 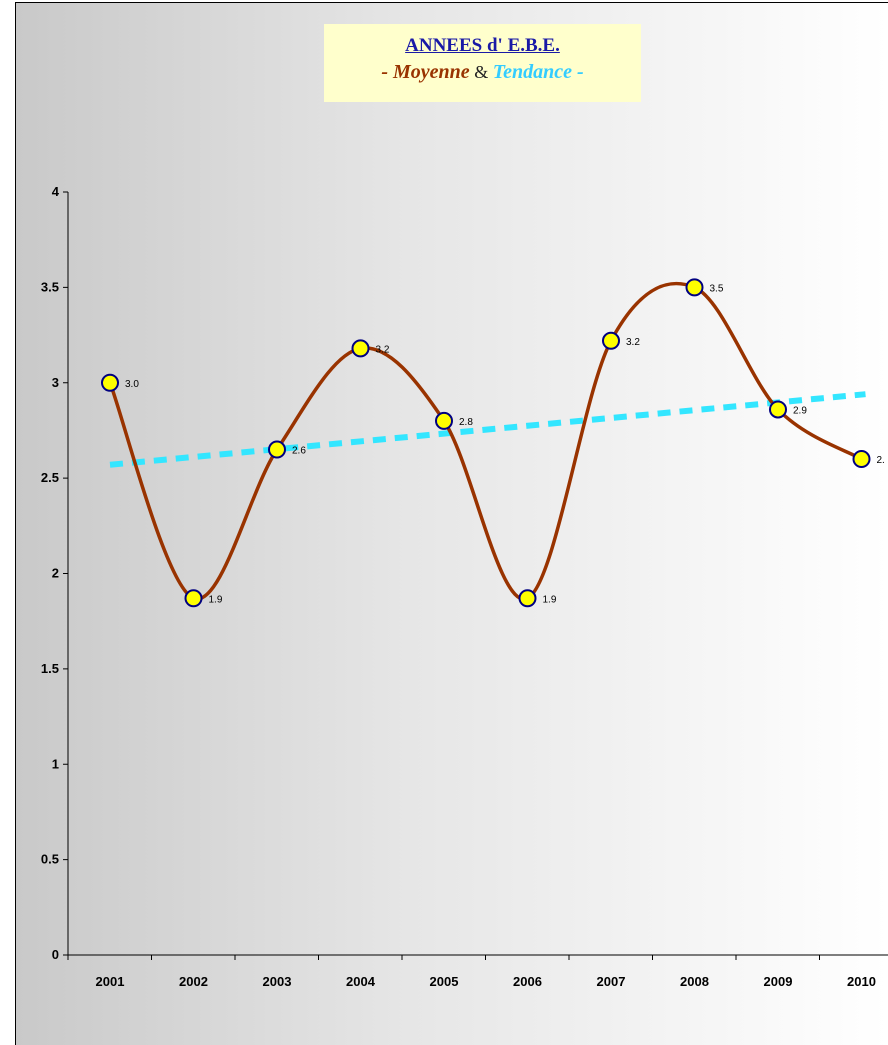 I want to click on y-tick-label: 2.5, so click(x=50, y=477).